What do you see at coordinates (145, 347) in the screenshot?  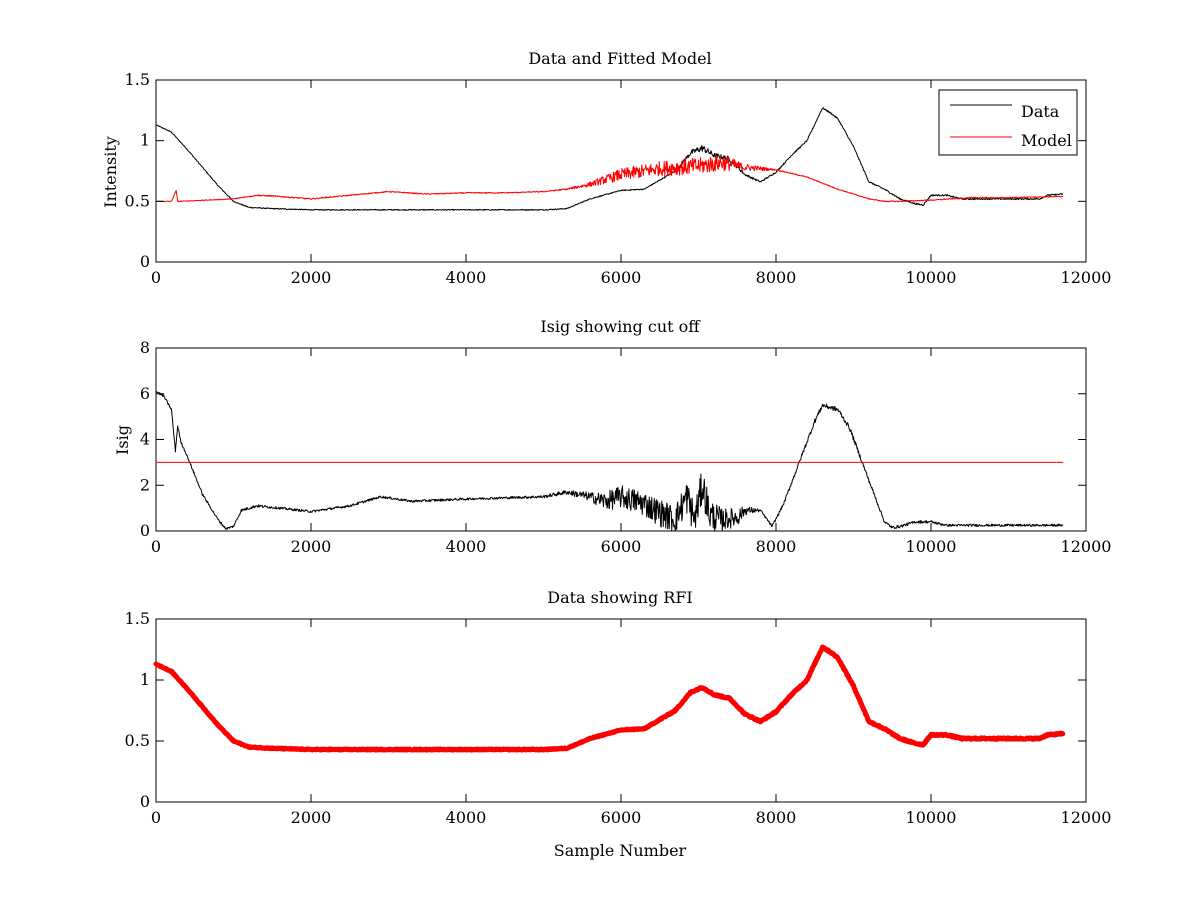 I see `y-tick-label: 8` at bounding box center [145, 347].